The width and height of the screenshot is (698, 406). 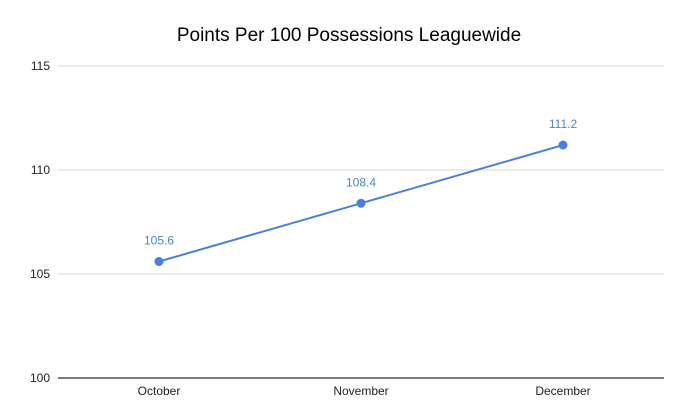 What do you see at coordinates (159, 262) in the screenshot?
I see `data-point-october` at bounding box center [159, 262].